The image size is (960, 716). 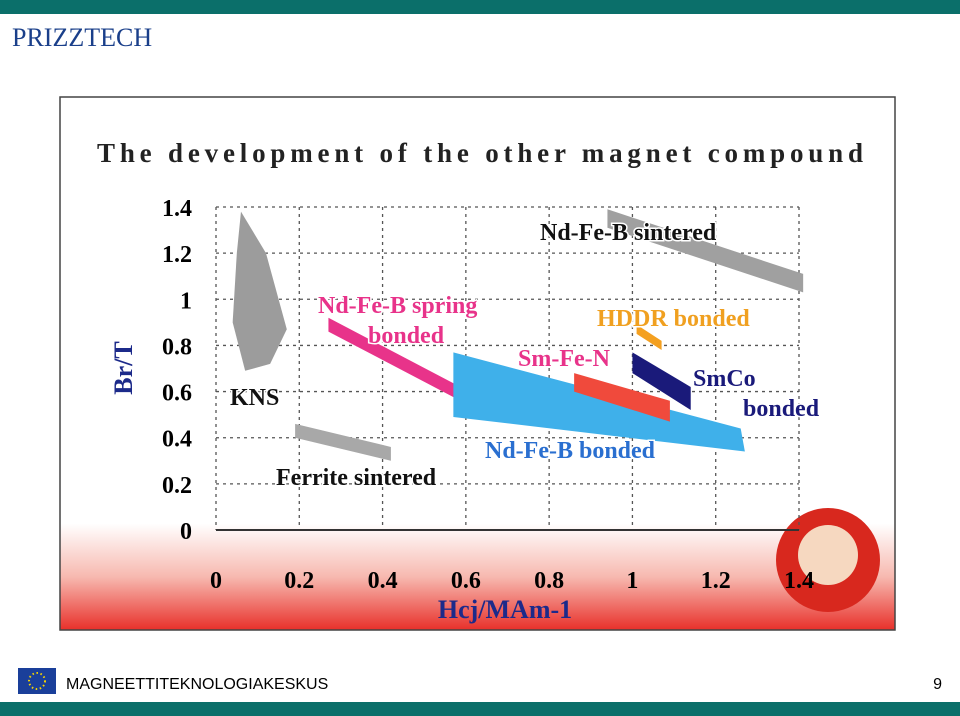 I want to click on daruma, so click(x=828, y=560).